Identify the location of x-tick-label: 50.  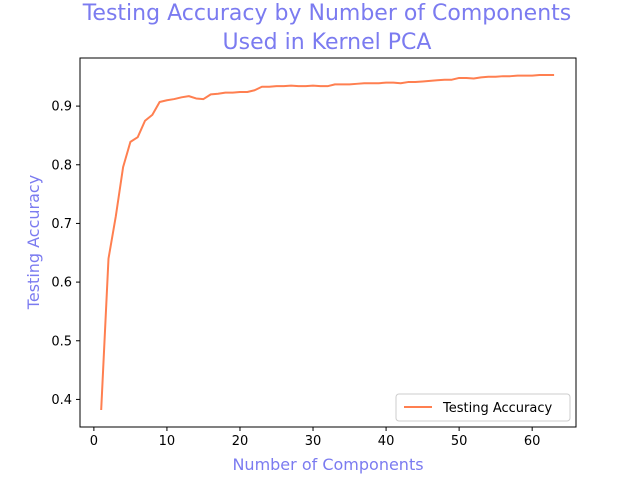
(459, 441).